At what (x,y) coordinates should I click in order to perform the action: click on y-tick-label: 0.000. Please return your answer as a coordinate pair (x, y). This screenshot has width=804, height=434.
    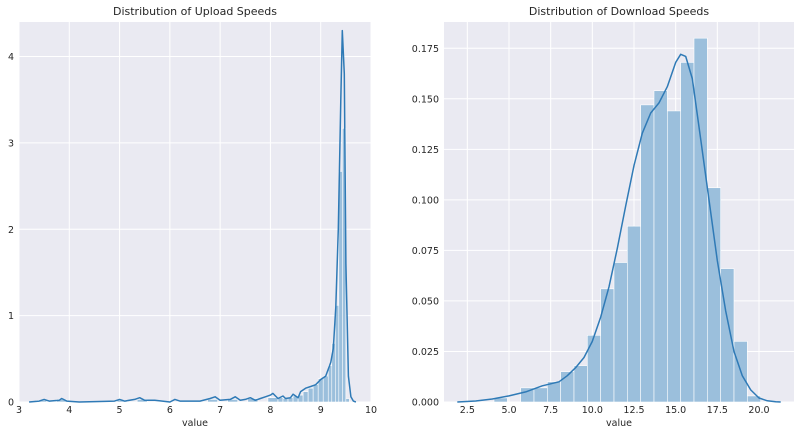
    Looking at the image, I should click on (425, 403).